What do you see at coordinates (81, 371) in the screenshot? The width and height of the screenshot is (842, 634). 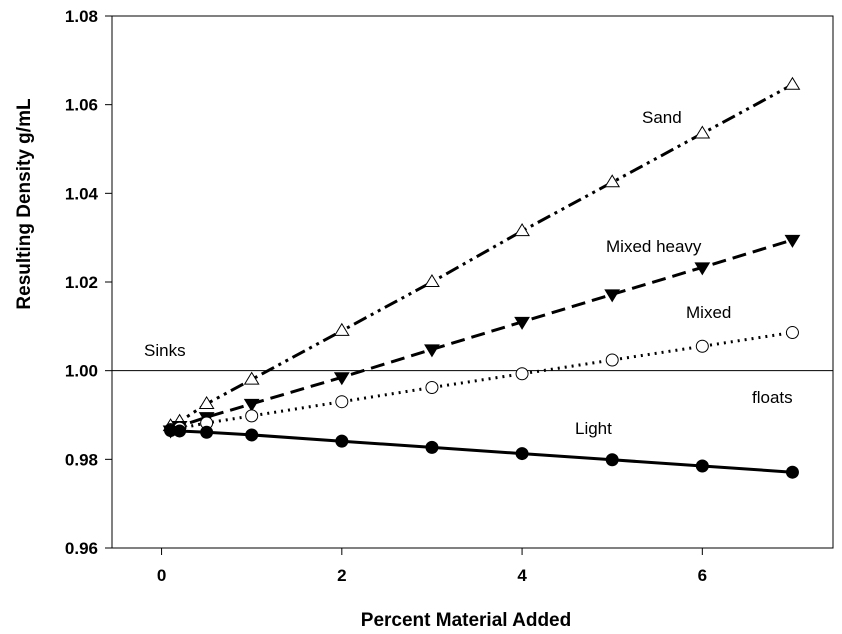 I see `y-tick-label: 1.00` at bounding box center [81, 371].